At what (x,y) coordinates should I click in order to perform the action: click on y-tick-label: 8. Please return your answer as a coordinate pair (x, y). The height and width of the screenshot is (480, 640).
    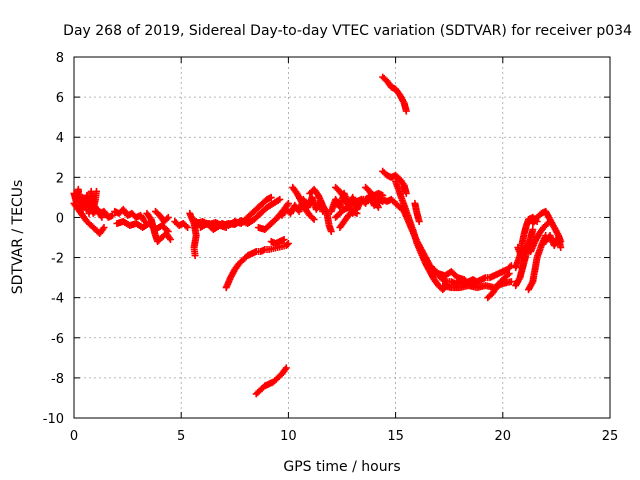
    Looking at the image, I should click on (60, 58).